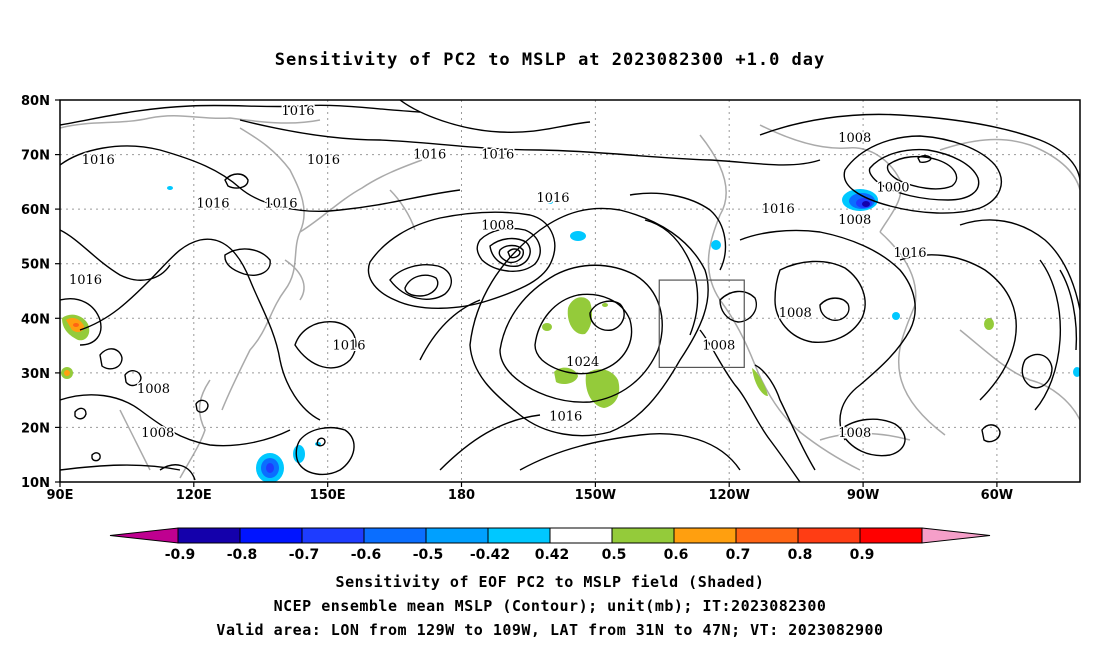 The width and height of the screenshot is (1100, 650). I want to click on lon-label-150w: 150W, so click(595, 495).